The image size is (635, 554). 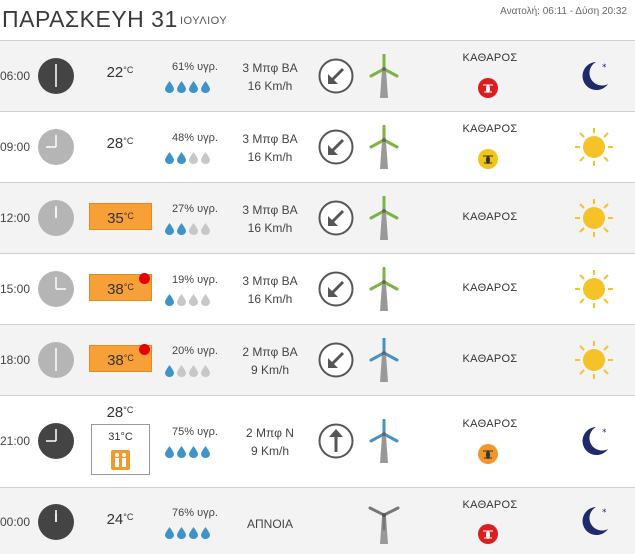 What do you see at coordinates (15, 76) in the screenshot?
I see `time-label: 06:00` at bounding box center [15, 76].